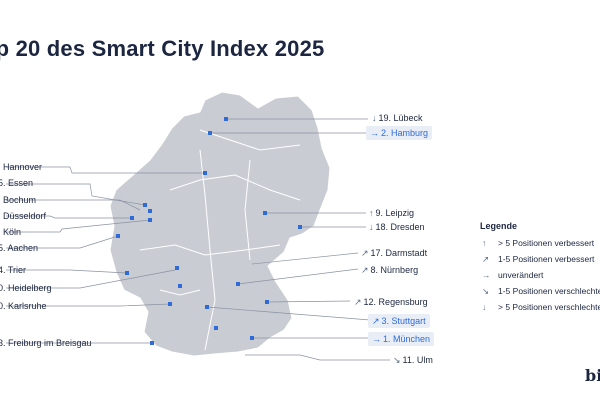 Image resolution: width=600 pixels, height=400 pixels. Describe the element at coordinates (486, 275) in the screenshot. I see `arrow-right-icon: →` at that location.